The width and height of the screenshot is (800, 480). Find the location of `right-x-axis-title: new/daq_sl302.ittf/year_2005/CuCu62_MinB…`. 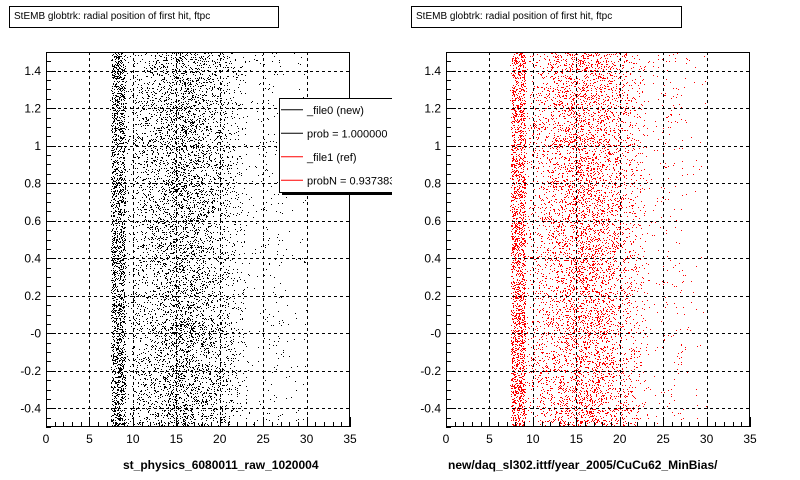

right-x-axis-title: new/daq_sl302.ittf/year_2005/CuCu62_MinB… is located at coordinates (583, 465).